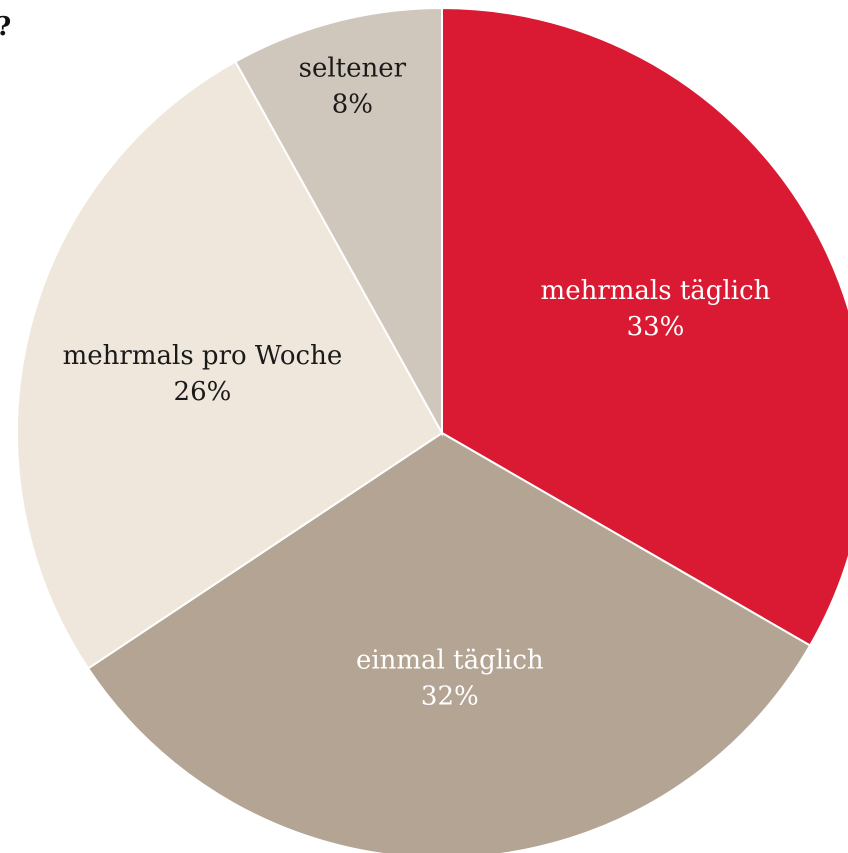 The image size is (848, 853). Describe the element at coordinates (450, 696) in the screenshot. I see `slice-value: 32%` at that location.